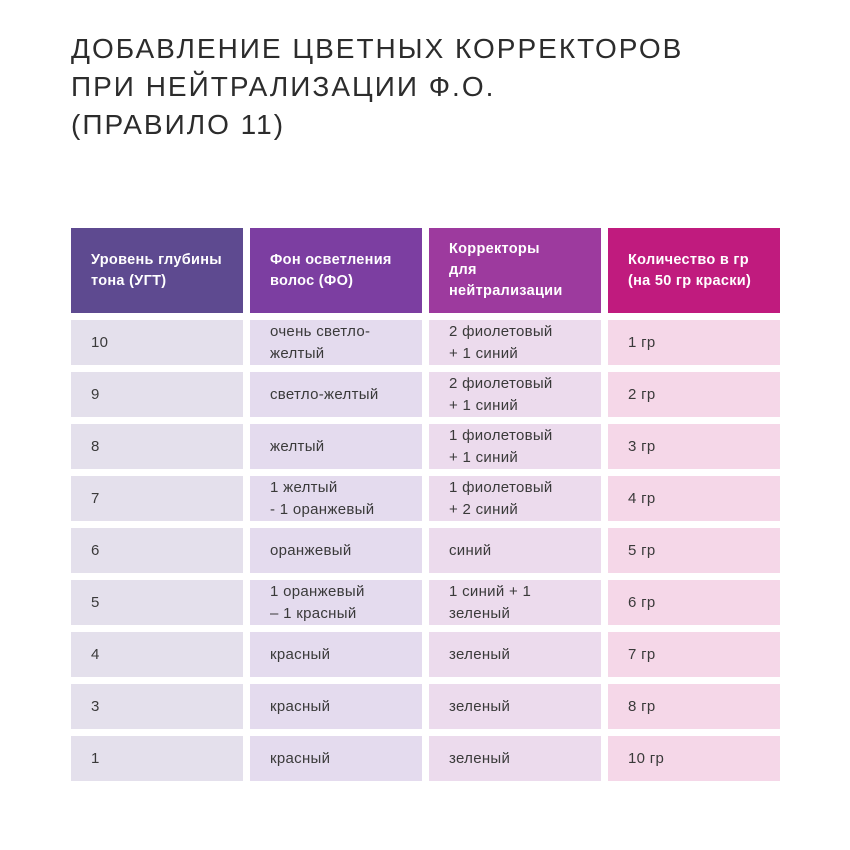 This screenshot has width=850, height=850. What do you see at coordinates (515, 550) in the screenshot?
I see `table-cell-correctors: синий` at bounding box center [515, 550].